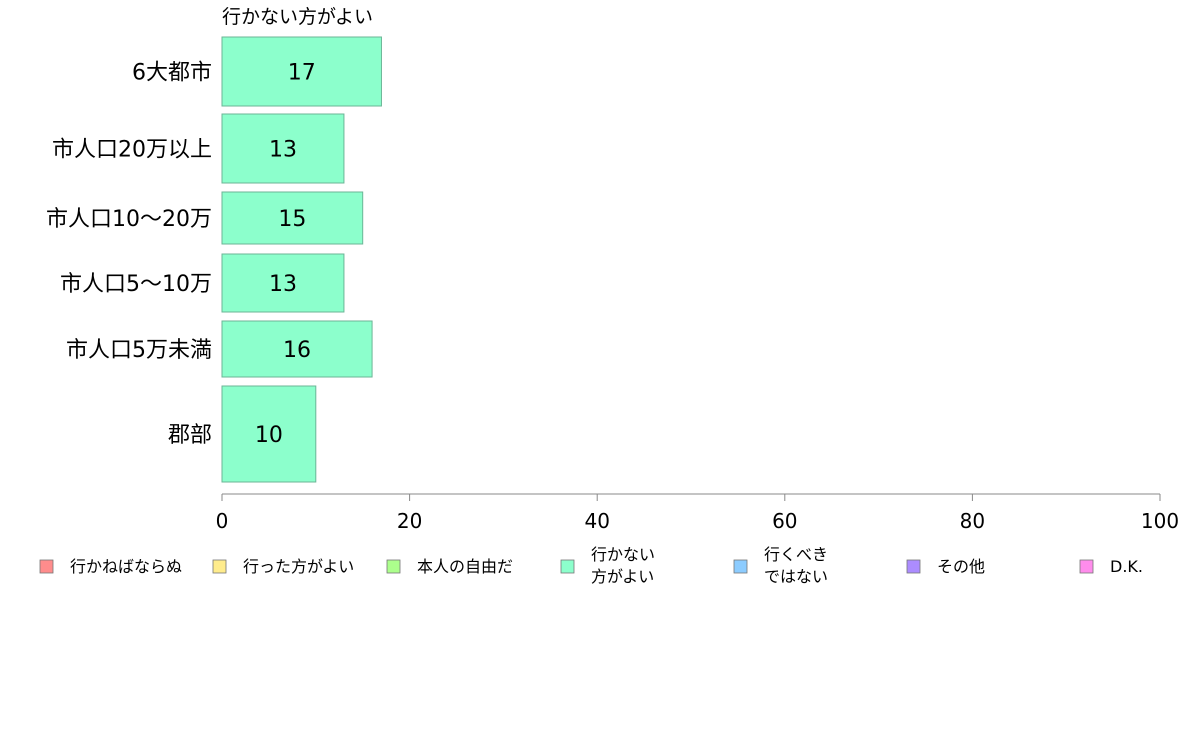  Describe the element at coordinates (136, 284) in the screenshot. I see `category-label: 市人口5〜10万` at that location.